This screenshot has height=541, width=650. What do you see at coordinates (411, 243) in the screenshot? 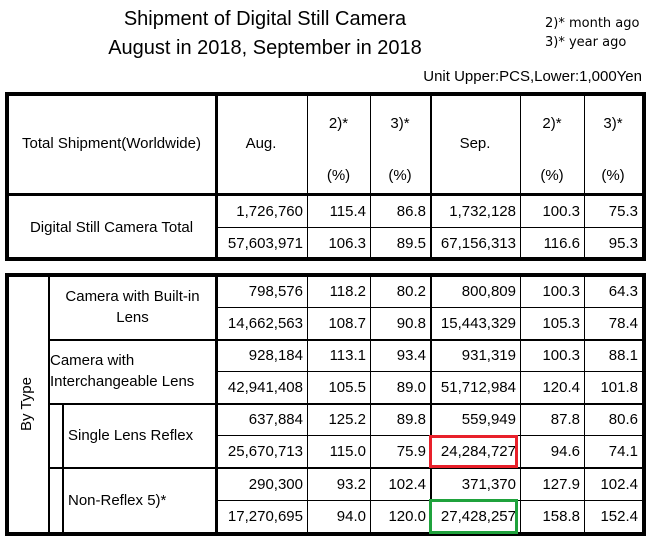
I see `aug-yoy-pct: 89.5` at bounding box center [411, 243].